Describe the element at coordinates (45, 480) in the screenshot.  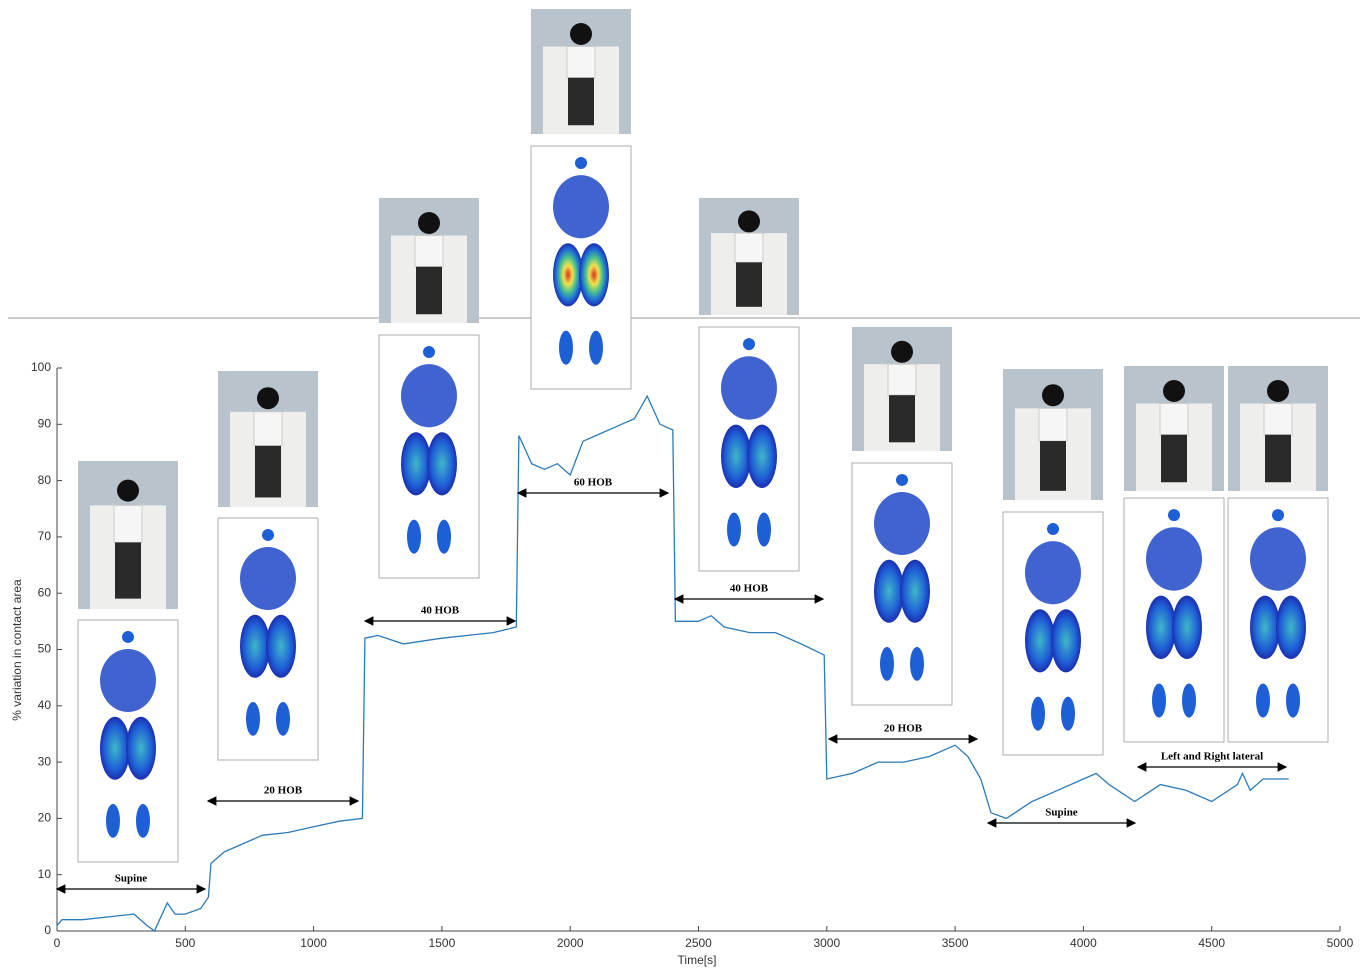
I see `y-tick-label: 80` at that location.